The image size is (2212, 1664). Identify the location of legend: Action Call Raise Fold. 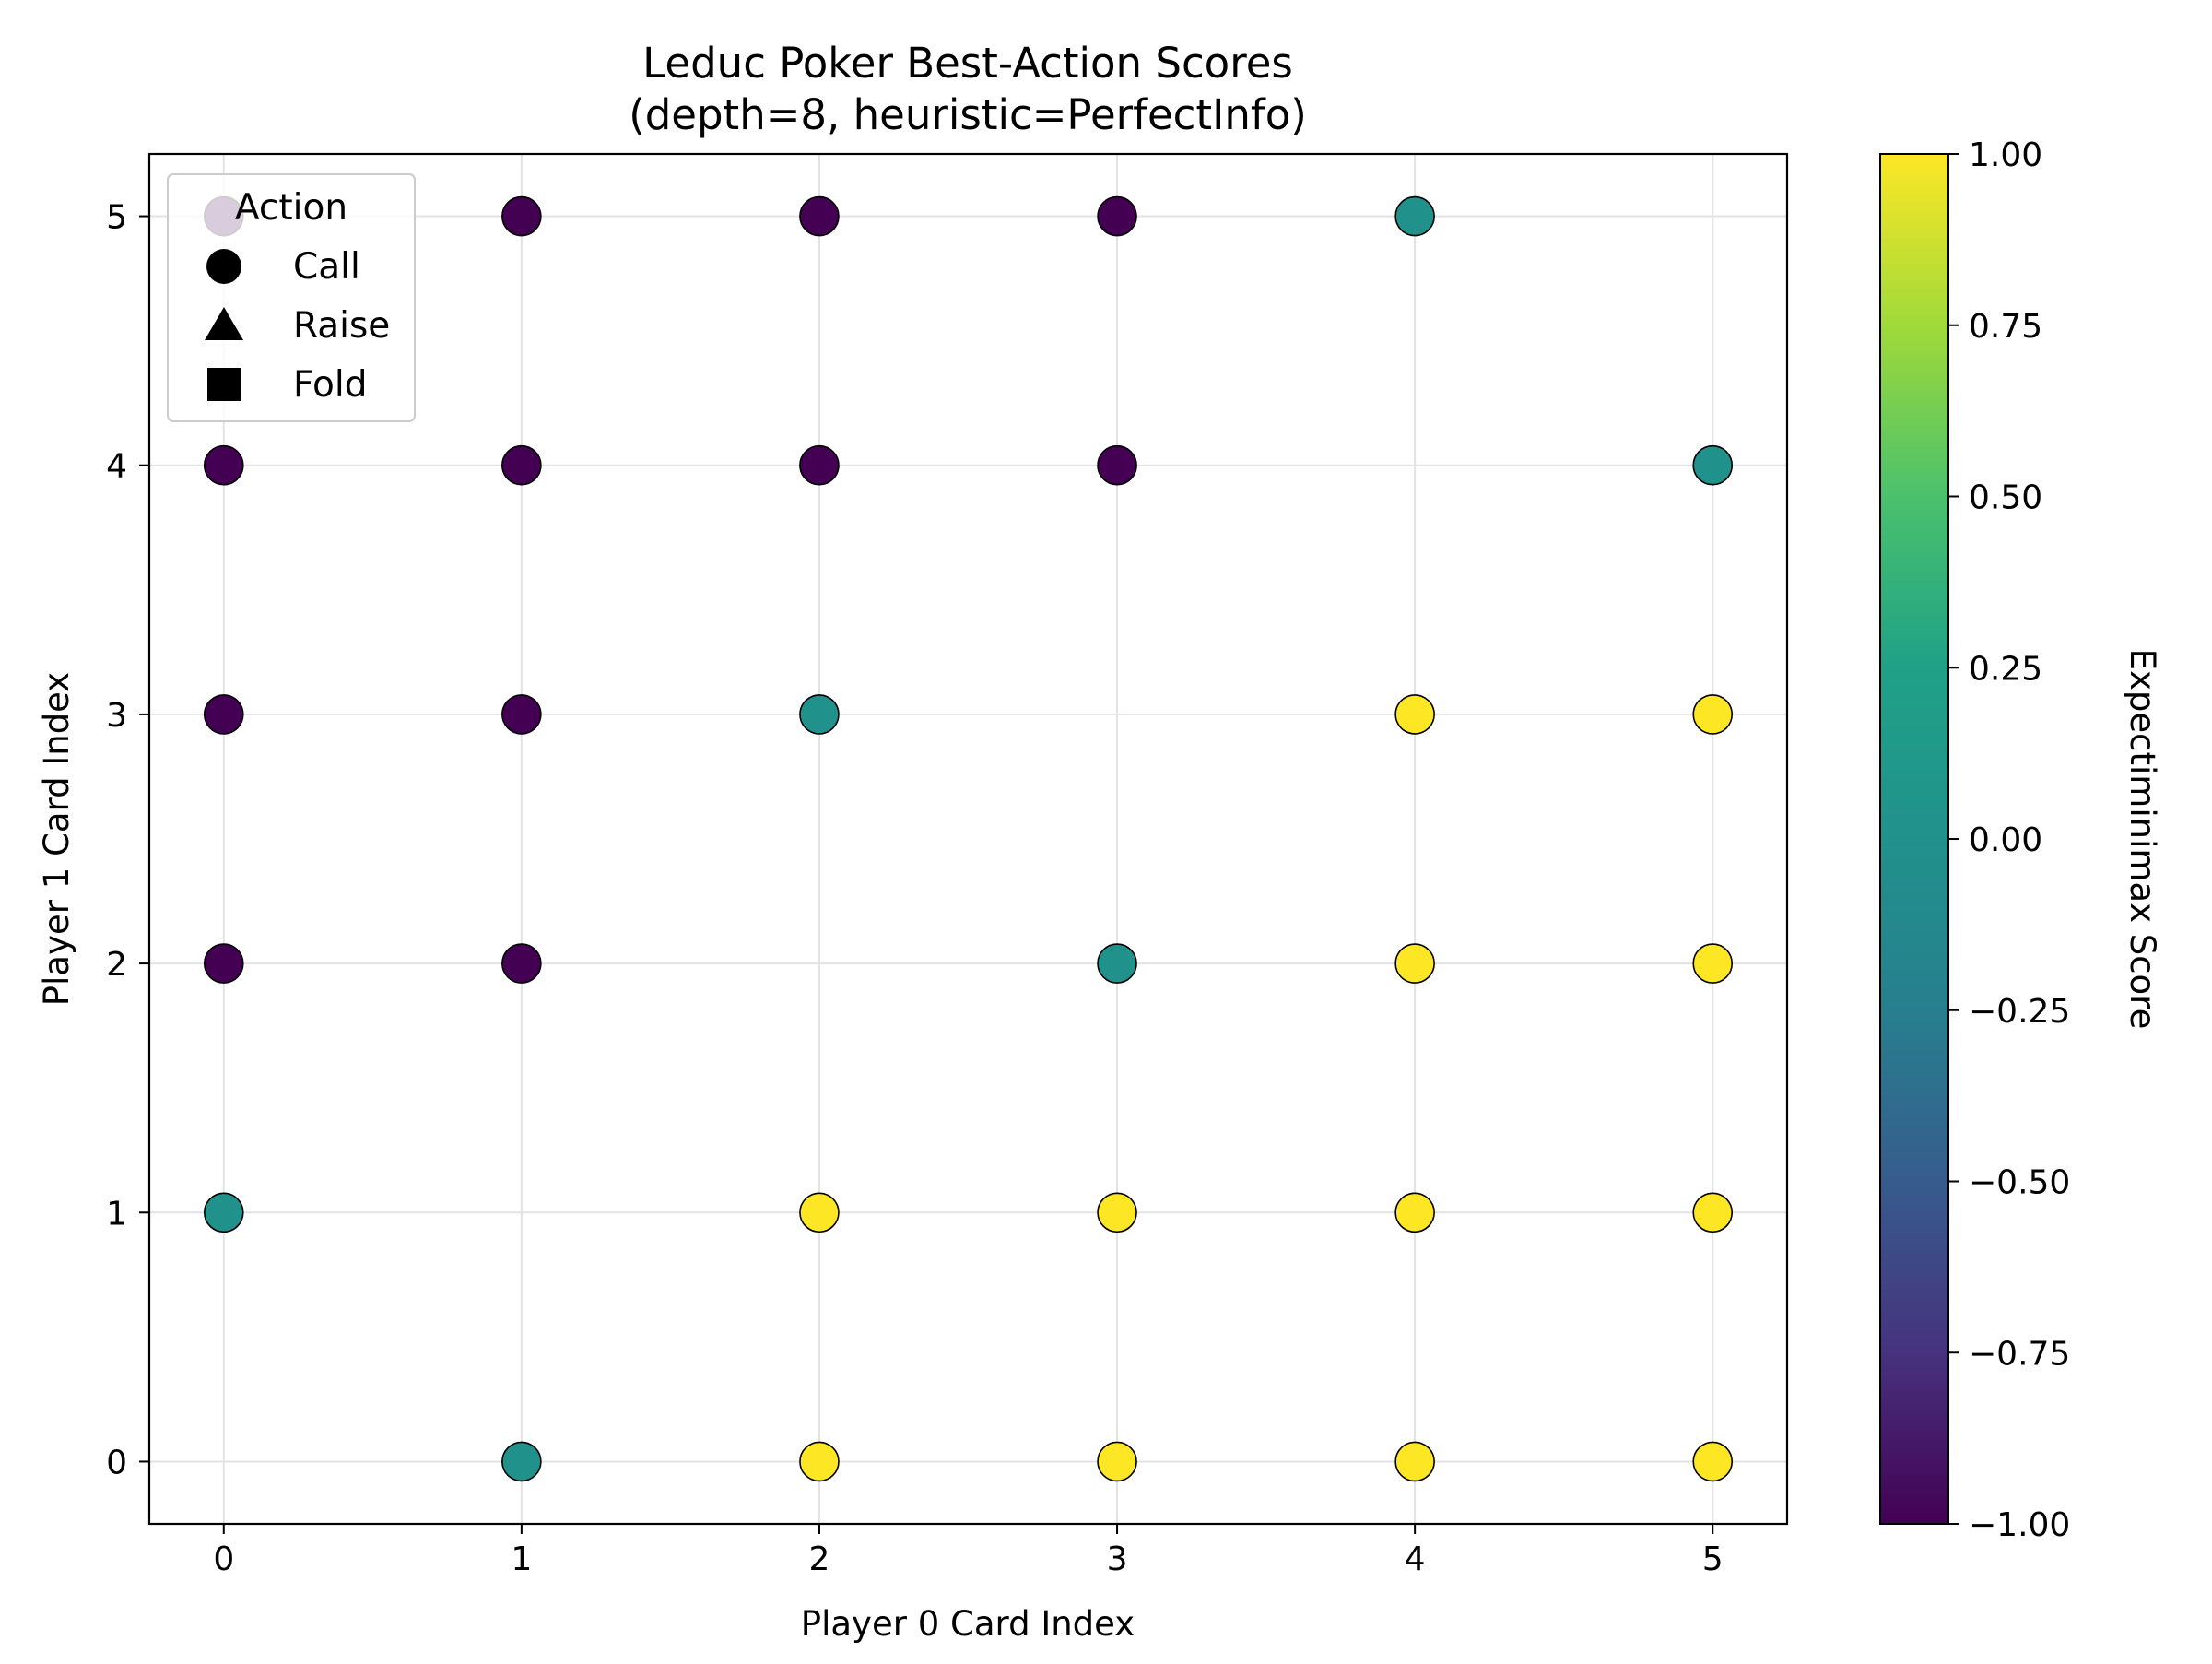
(291, 297).